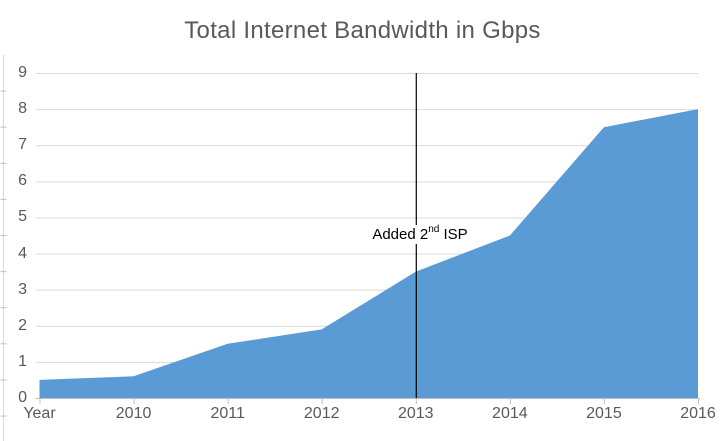 The width and height of the screenshot is (725, 441). I want to click on x-tick-label-2015: 2015, so click(604, 413).